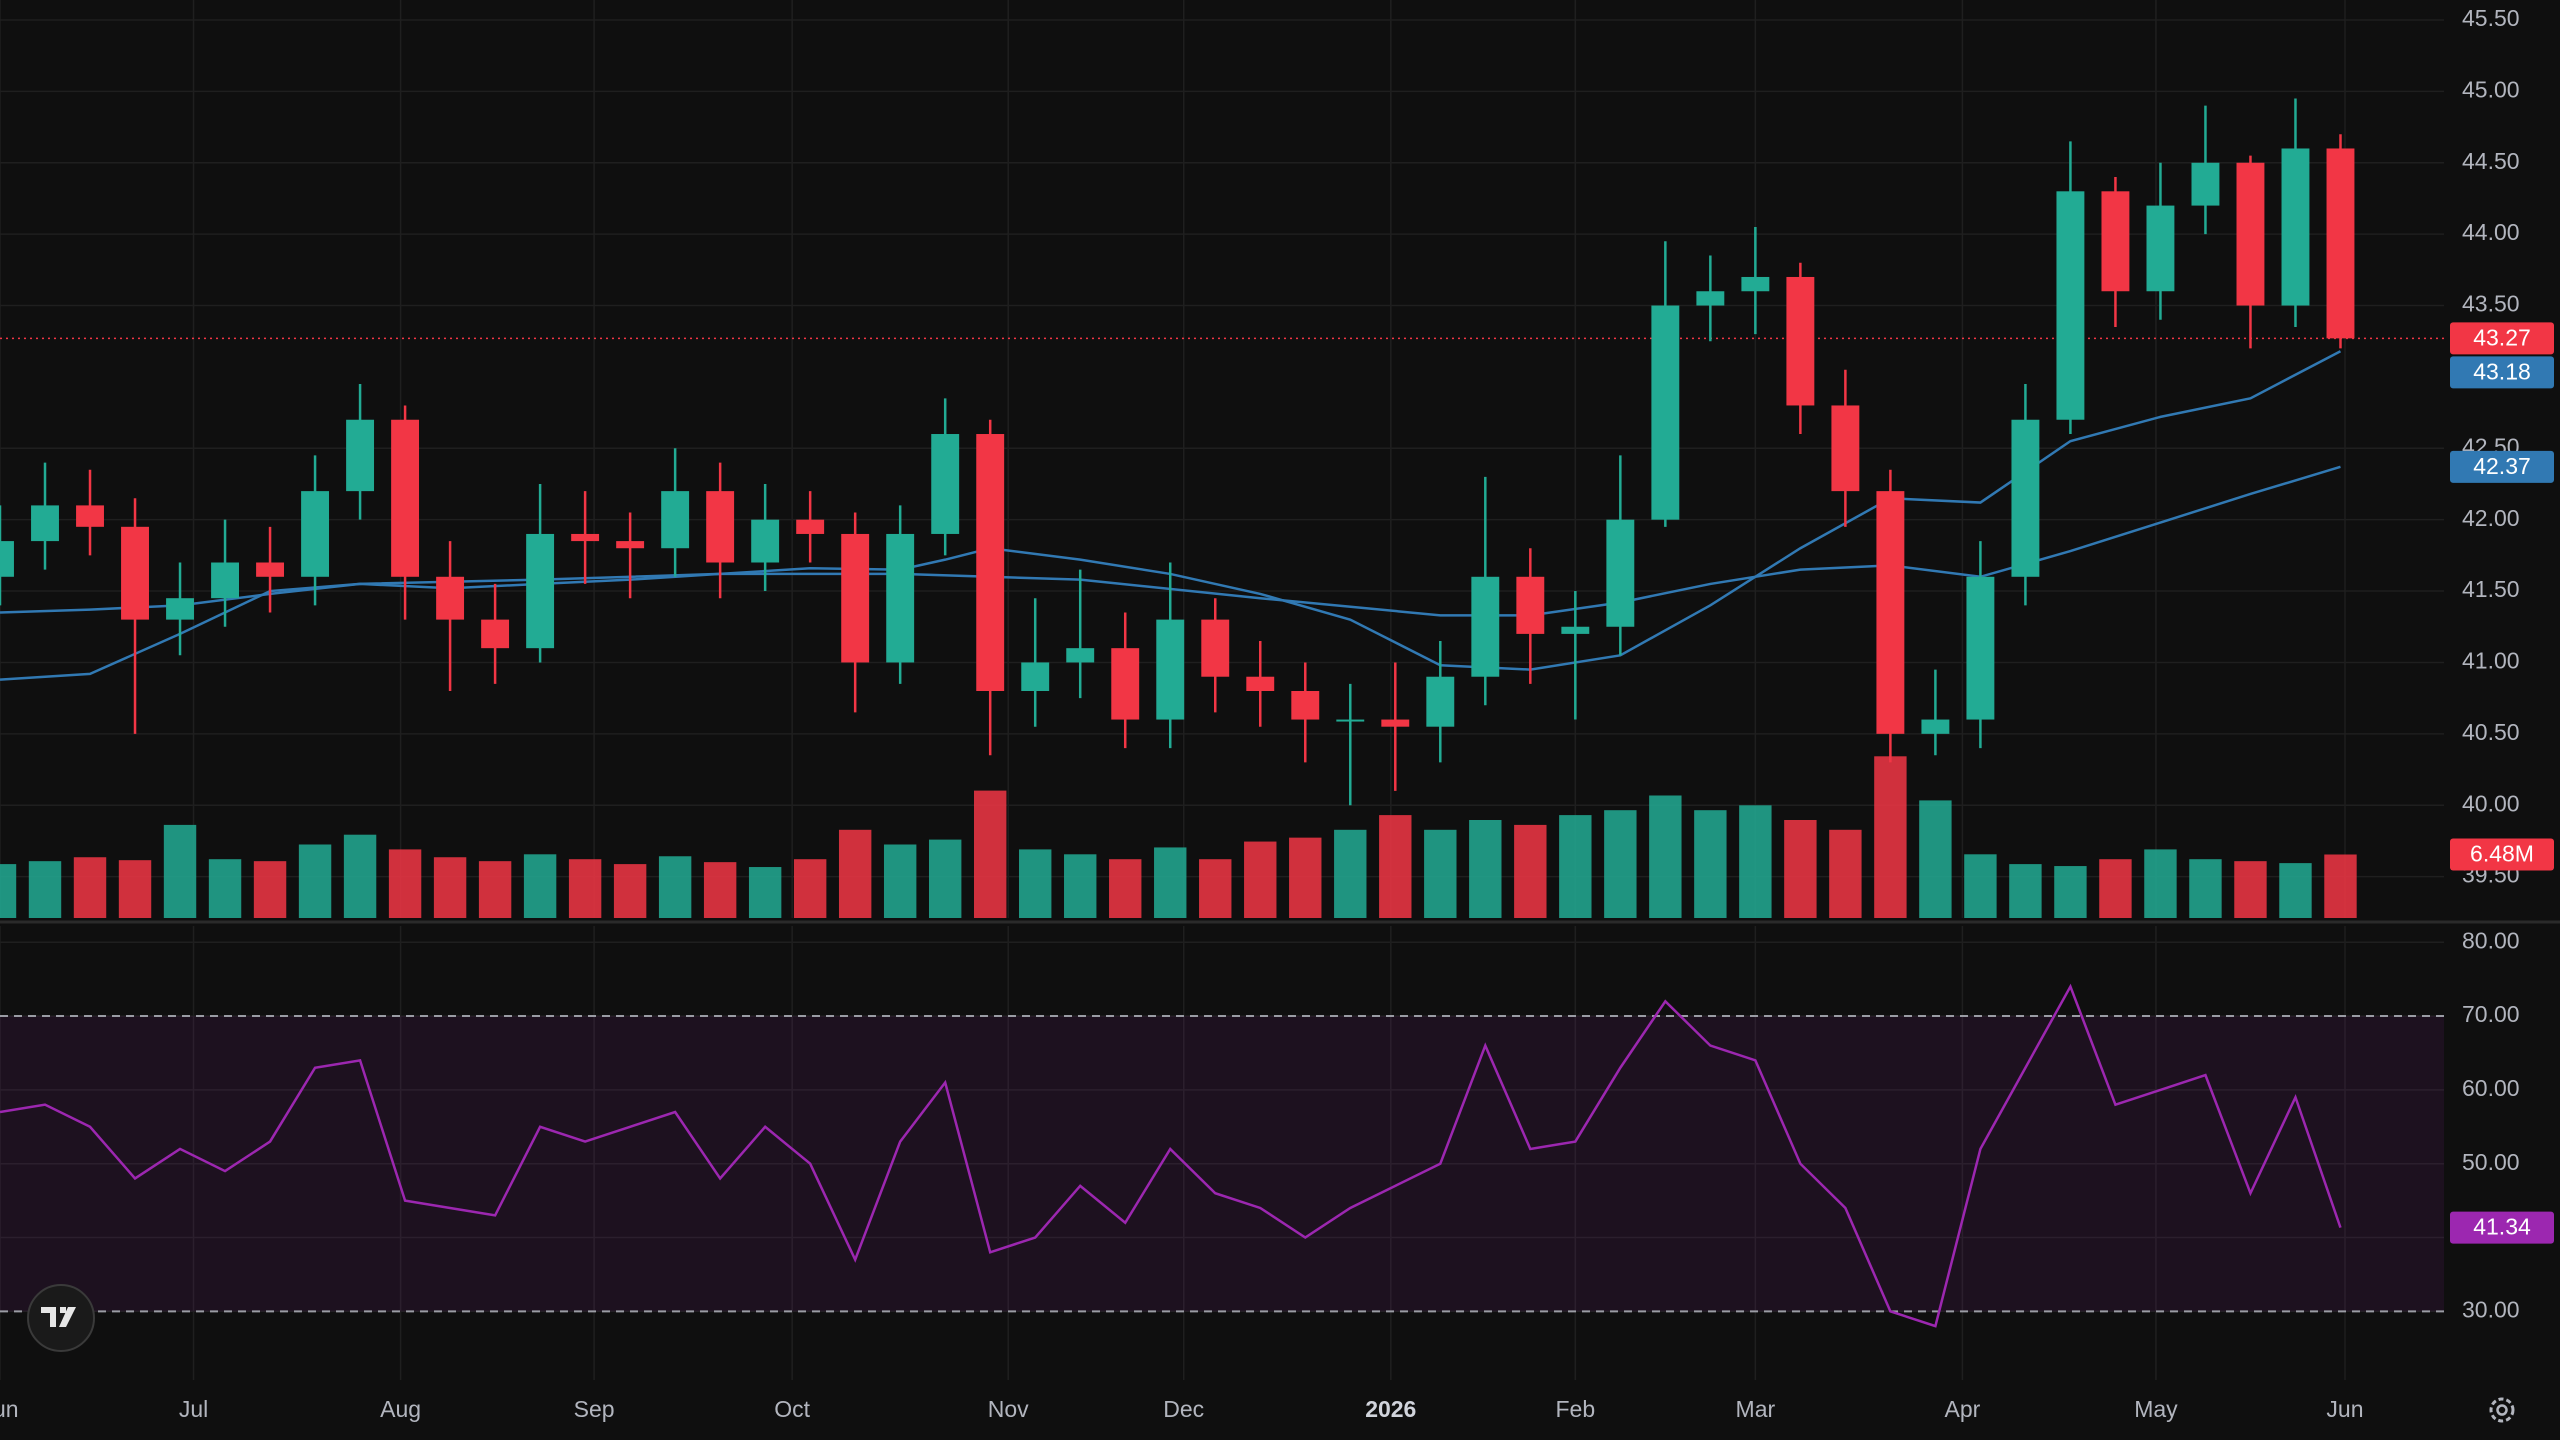  Describe the element at coordinates (400, 1409) in the screenshot. I see `x-tick-label: Aug` at that location.